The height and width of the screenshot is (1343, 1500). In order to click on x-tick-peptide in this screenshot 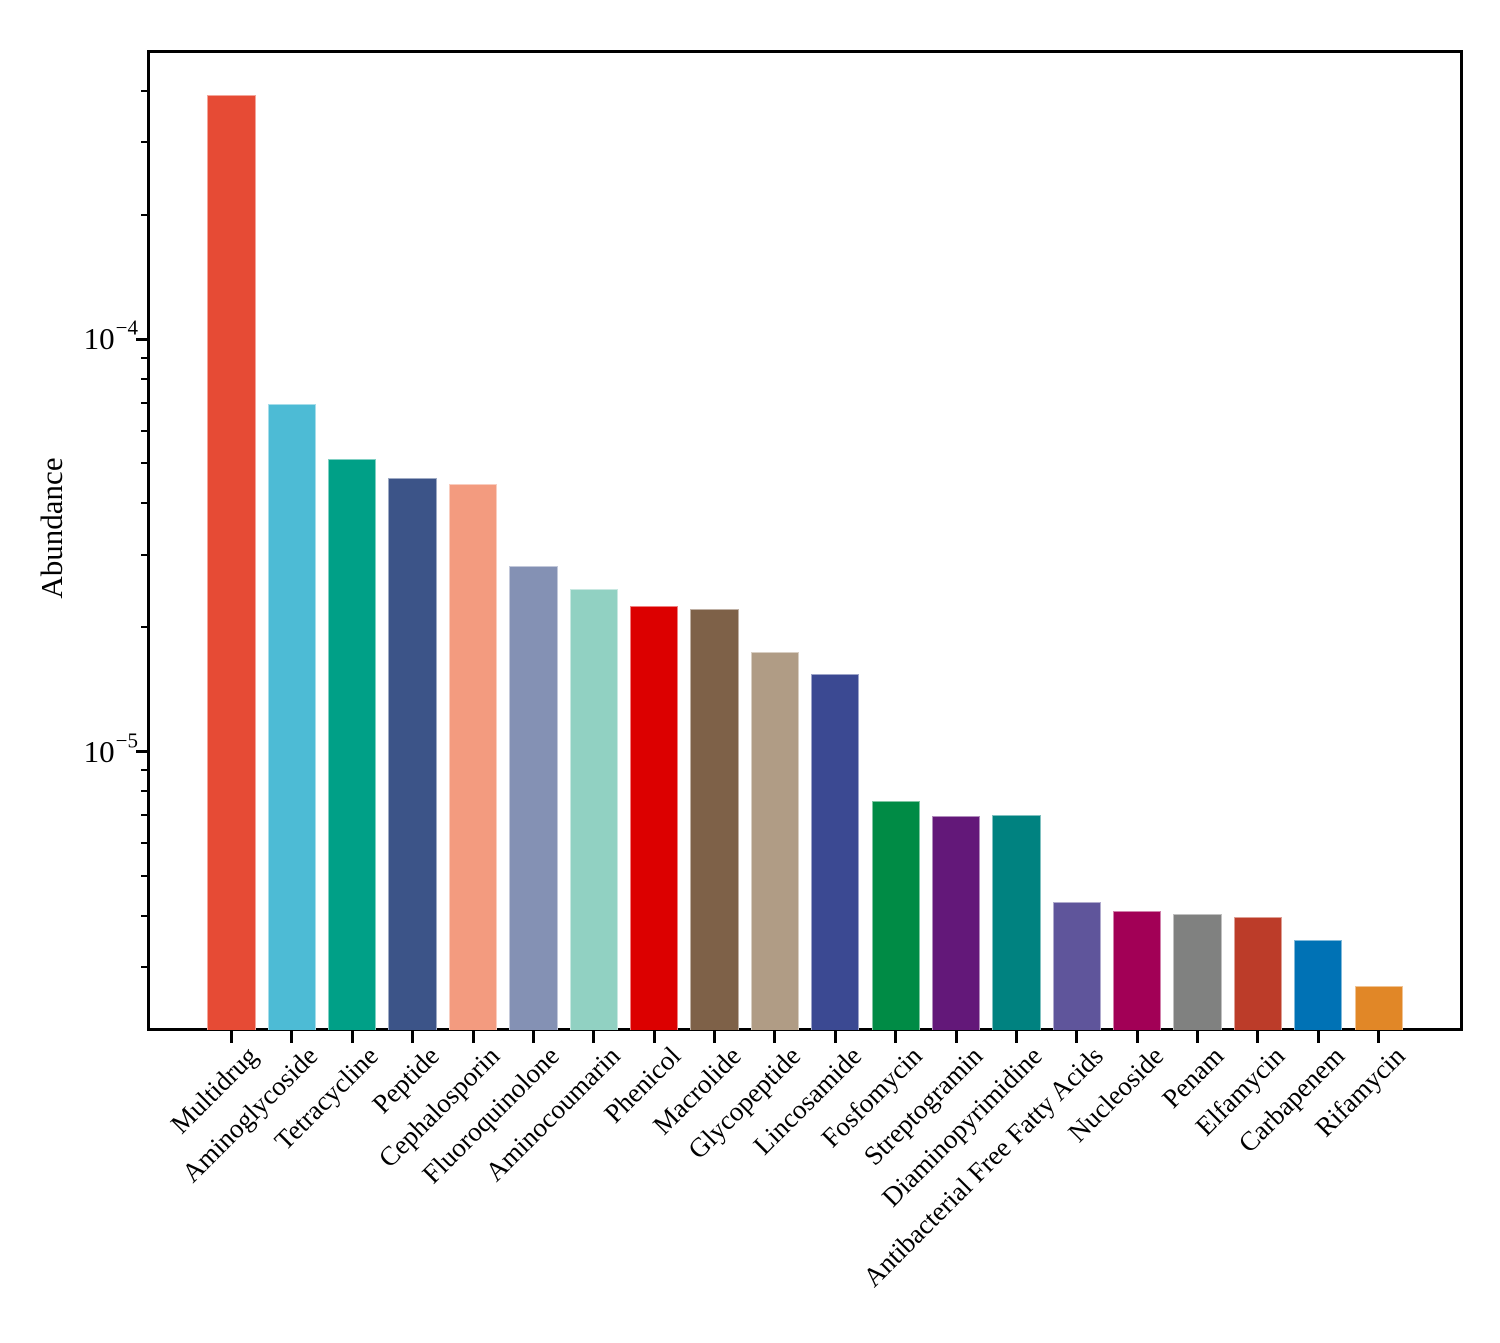, I will do `click(413, 1037)`.